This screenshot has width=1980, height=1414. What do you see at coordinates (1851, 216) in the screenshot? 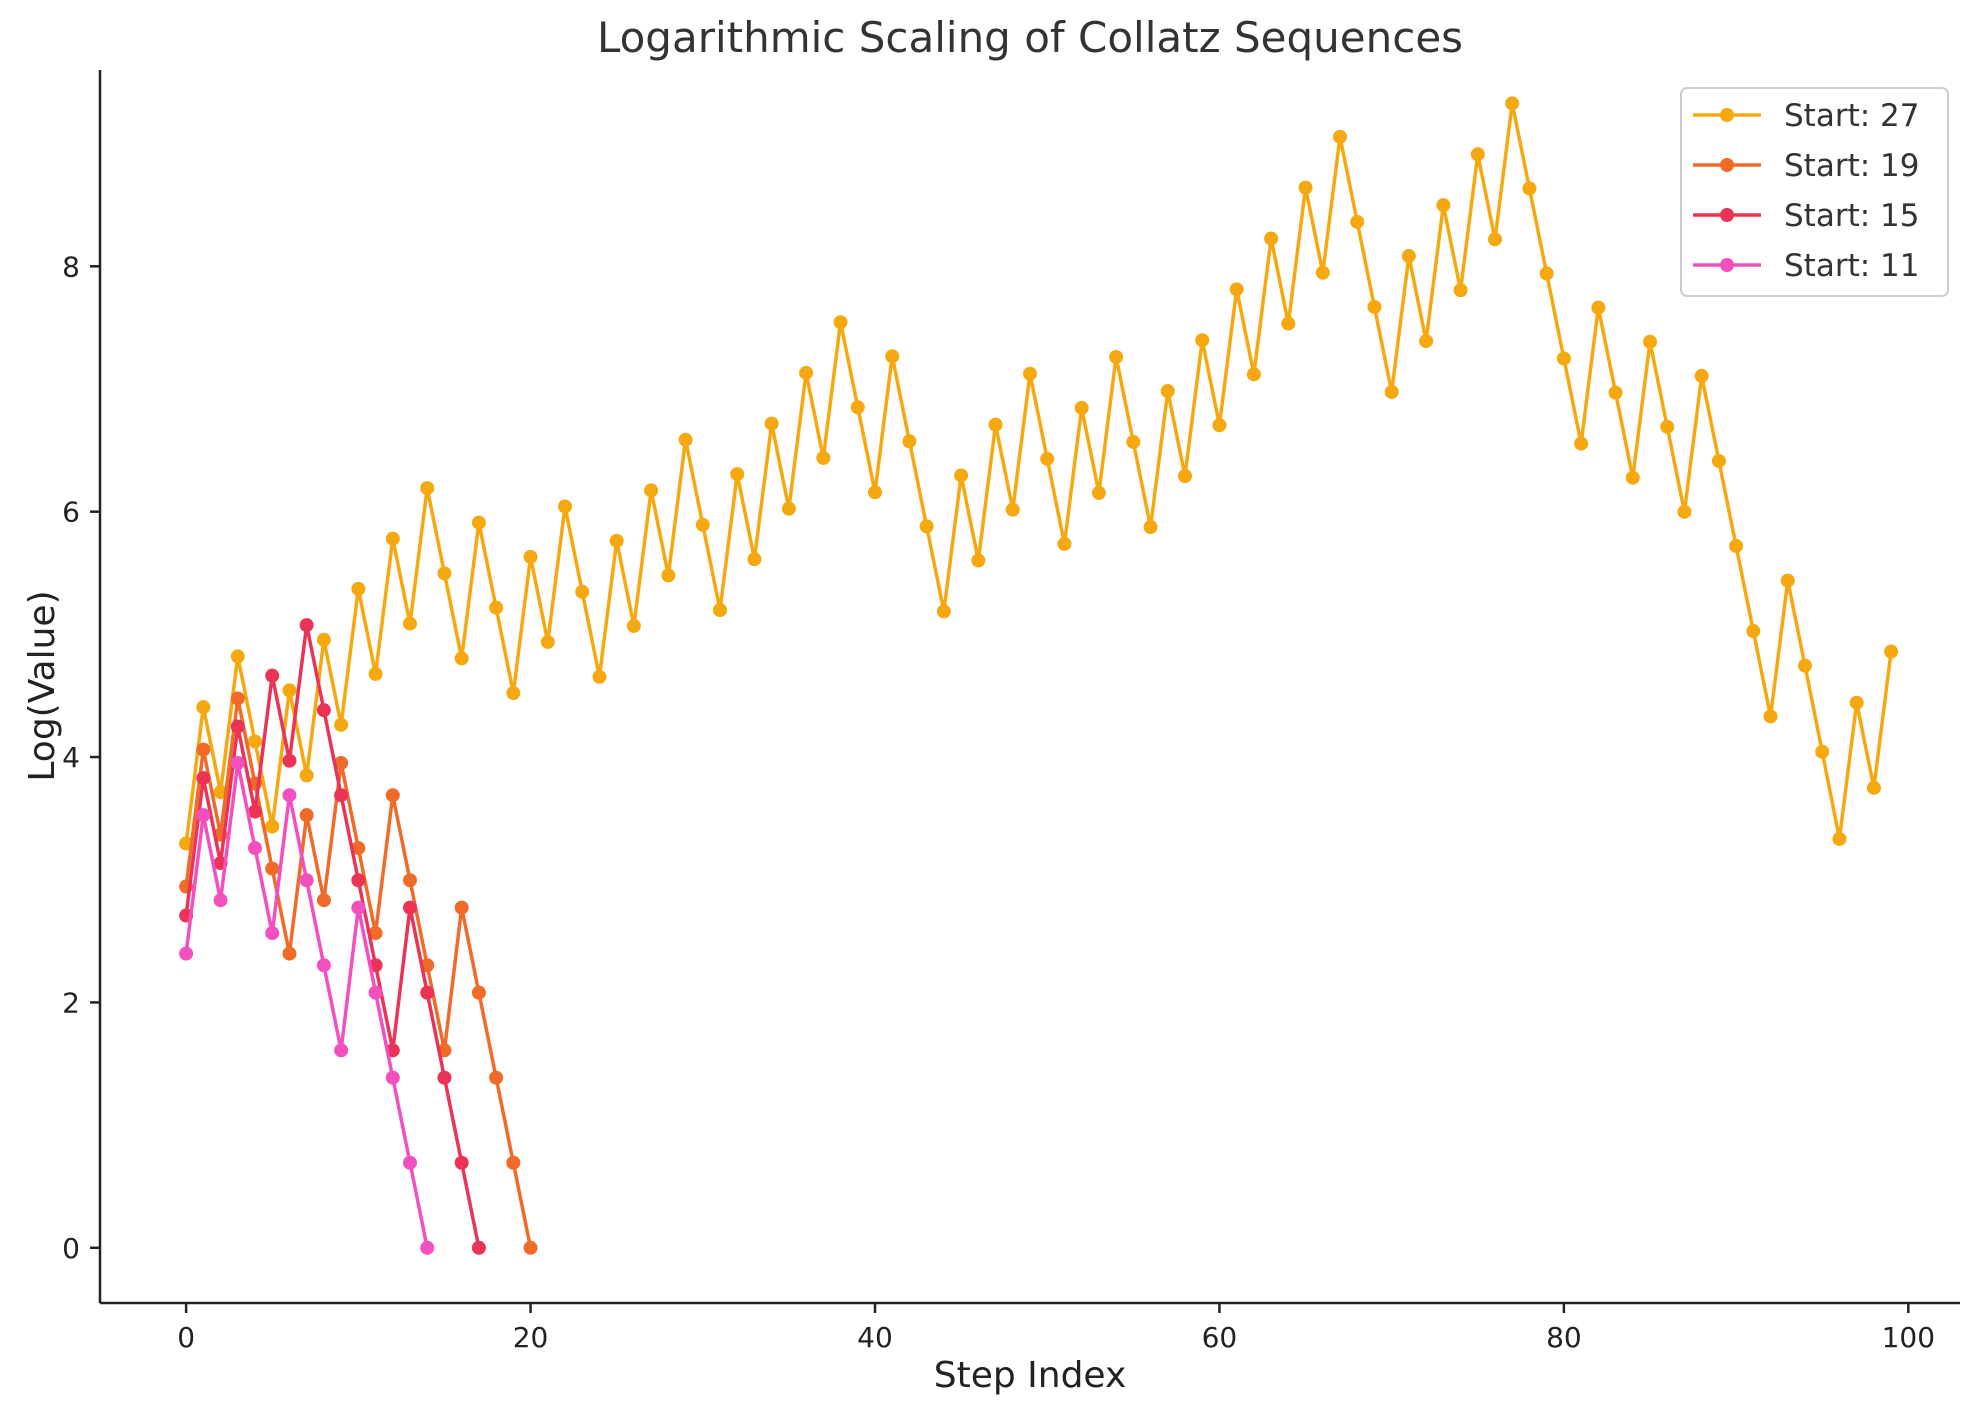
I see `legend-label: Start: 15` at bounding box center [1851, 216].